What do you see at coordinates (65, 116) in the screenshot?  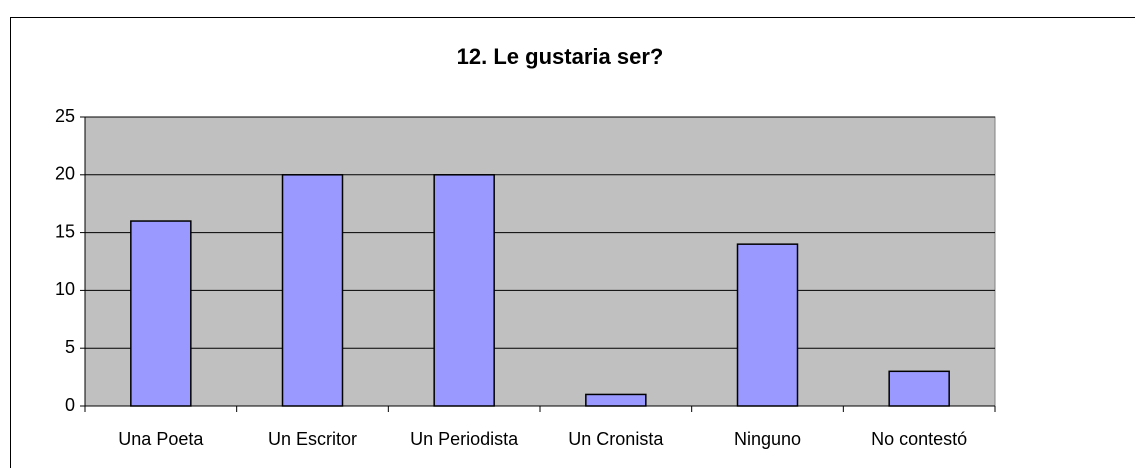 I see `y-tick-label: 25` at bounding box center [65, 116].